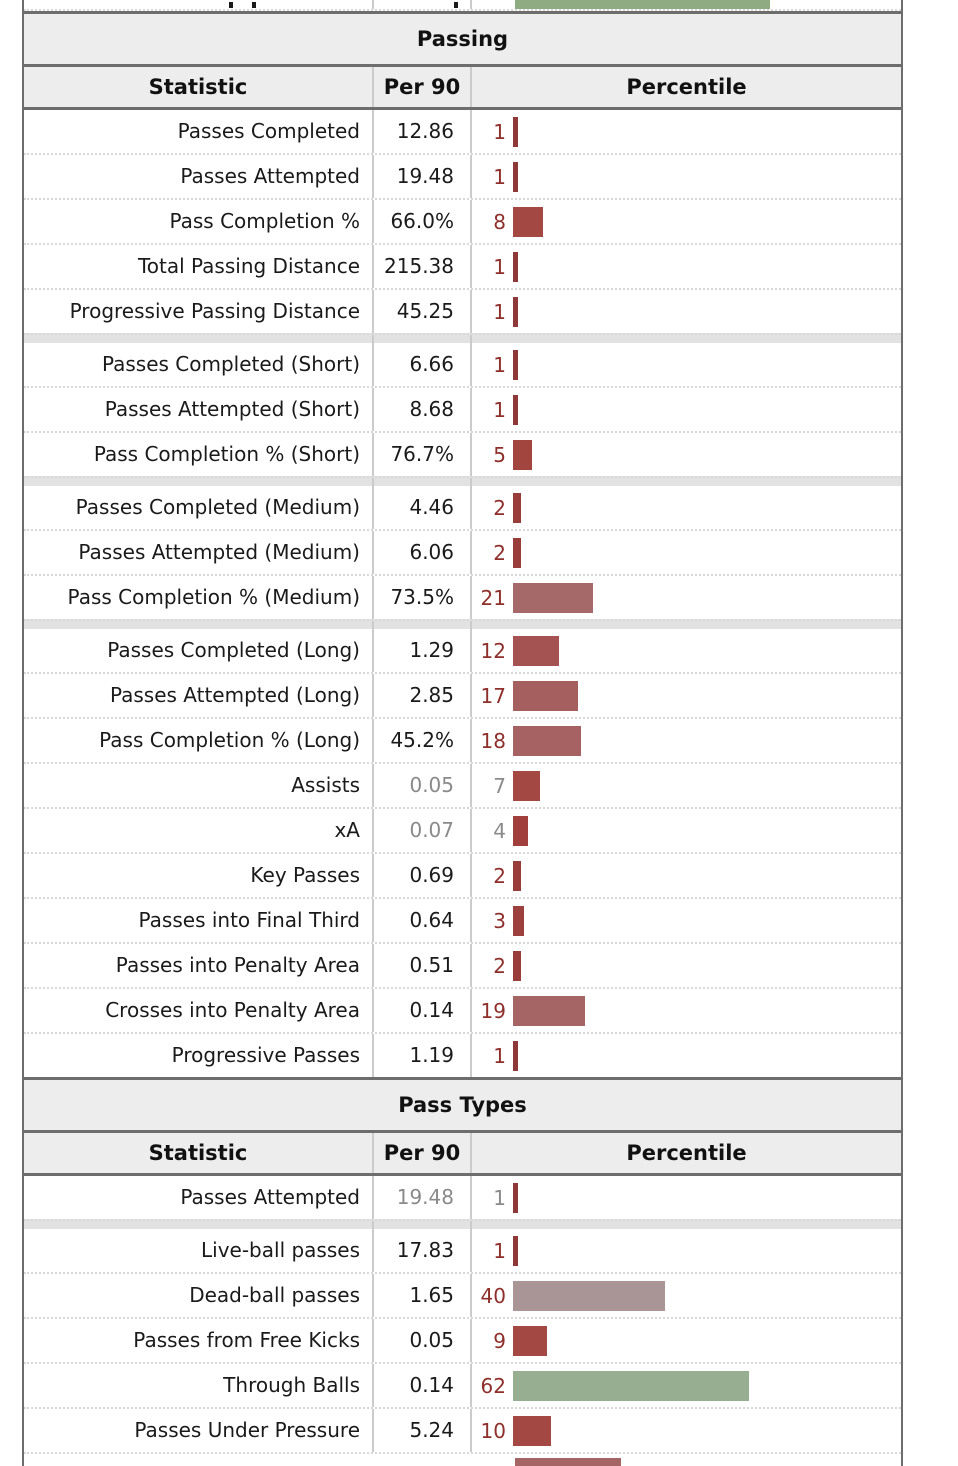  Describe the element at coordinates (199, 965) in the screenshot. I see `stat-label: Passes into Penalty Area` at that location.